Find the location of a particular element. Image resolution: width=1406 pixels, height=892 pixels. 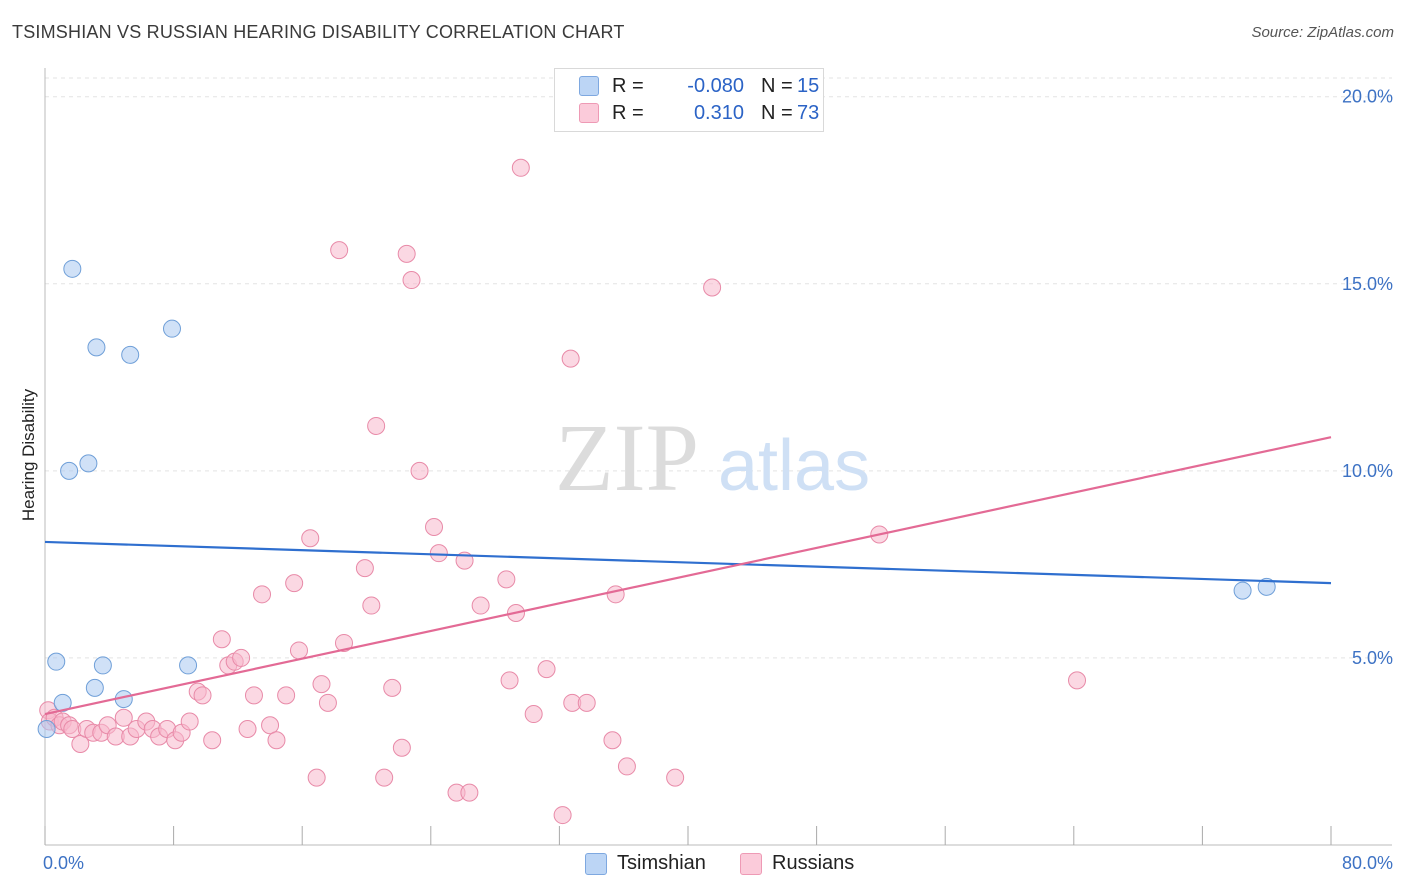

legend-label-tsimshian: Tsimshian is located at coordinates (661, 863).